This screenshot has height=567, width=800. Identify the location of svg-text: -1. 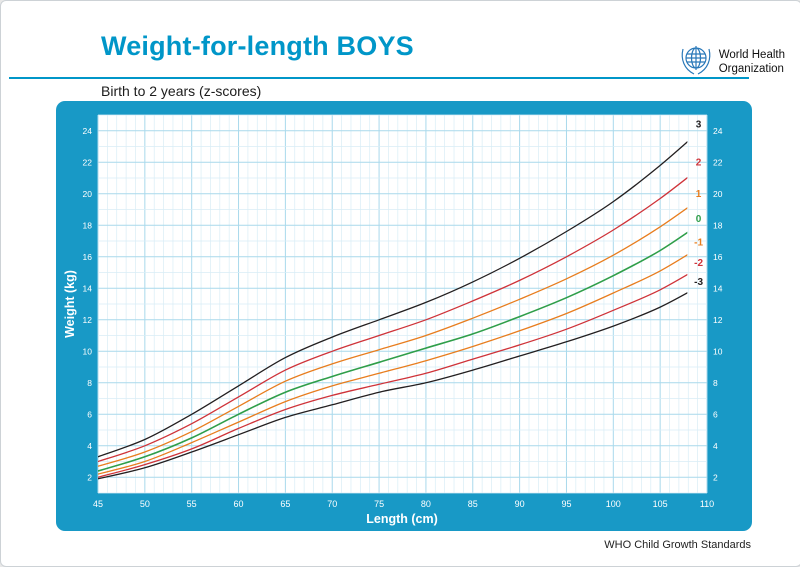
(698, 243).